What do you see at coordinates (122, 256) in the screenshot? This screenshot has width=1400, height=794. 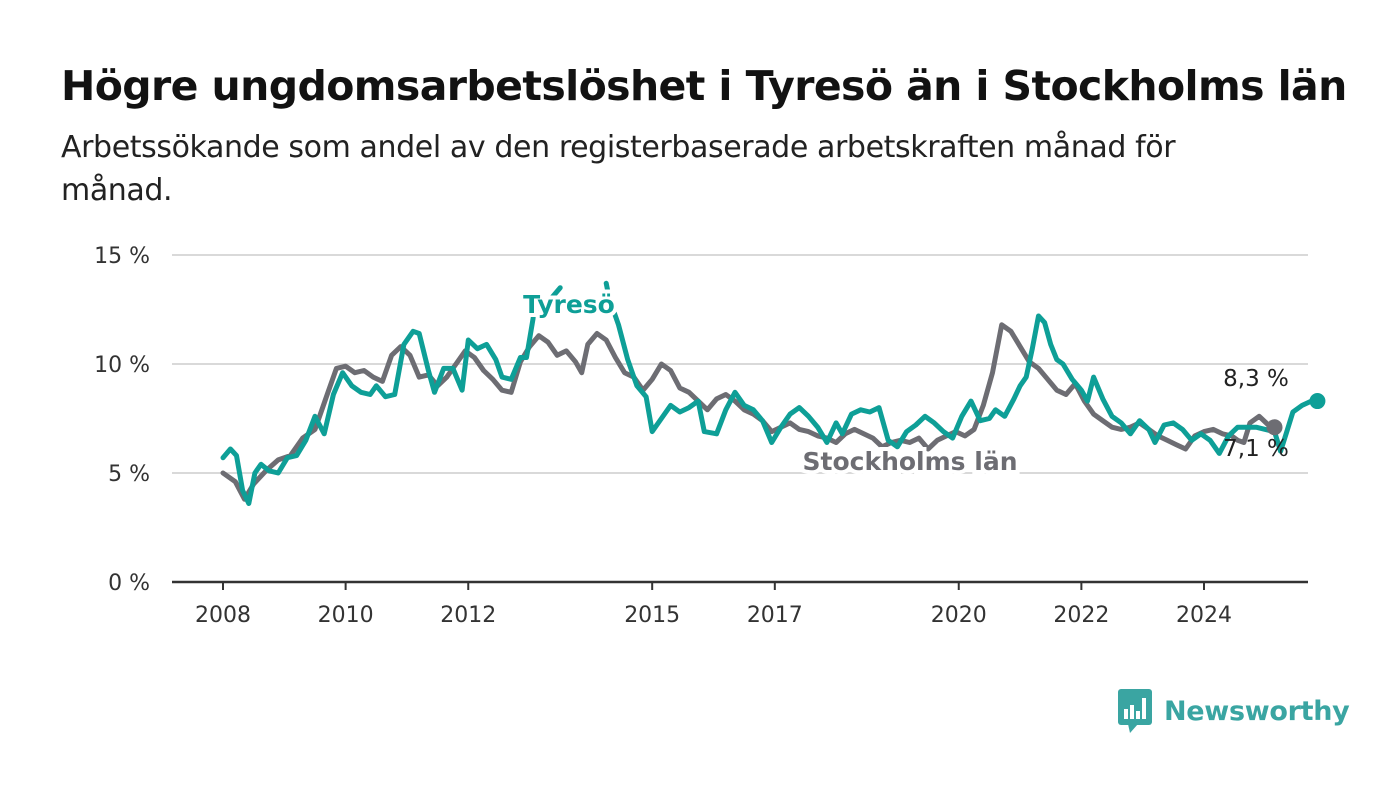 I see `y-tick-label: 15 %` at bounding box center [122, 256].